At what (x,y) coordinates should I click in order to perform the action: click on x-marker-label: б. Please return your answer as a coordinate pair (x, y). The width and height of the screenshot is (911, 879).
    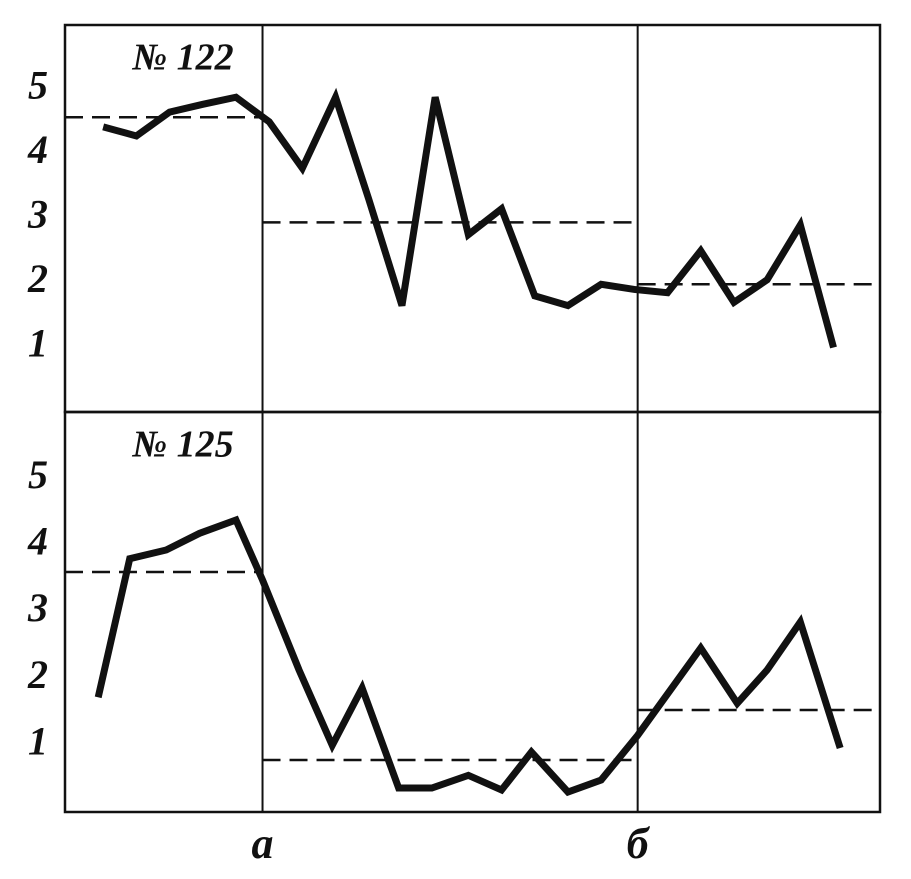
    Looking at the image, I should click on (639, 843).